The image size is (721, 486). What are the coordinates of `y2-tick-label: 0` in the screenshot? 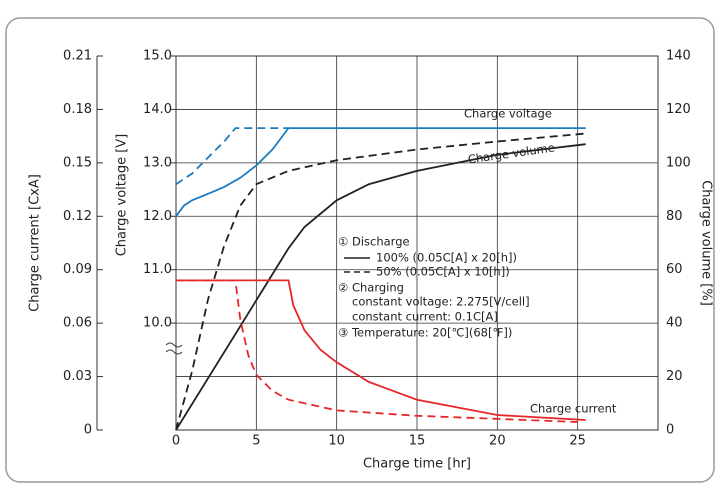 It's located at (670, 430).